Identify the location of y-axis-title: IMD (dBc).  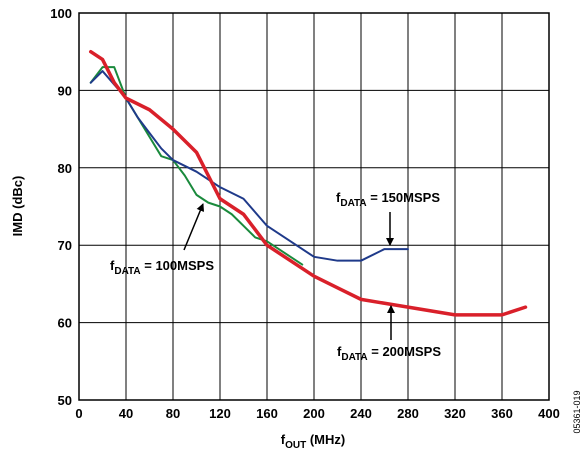
(17, 206).